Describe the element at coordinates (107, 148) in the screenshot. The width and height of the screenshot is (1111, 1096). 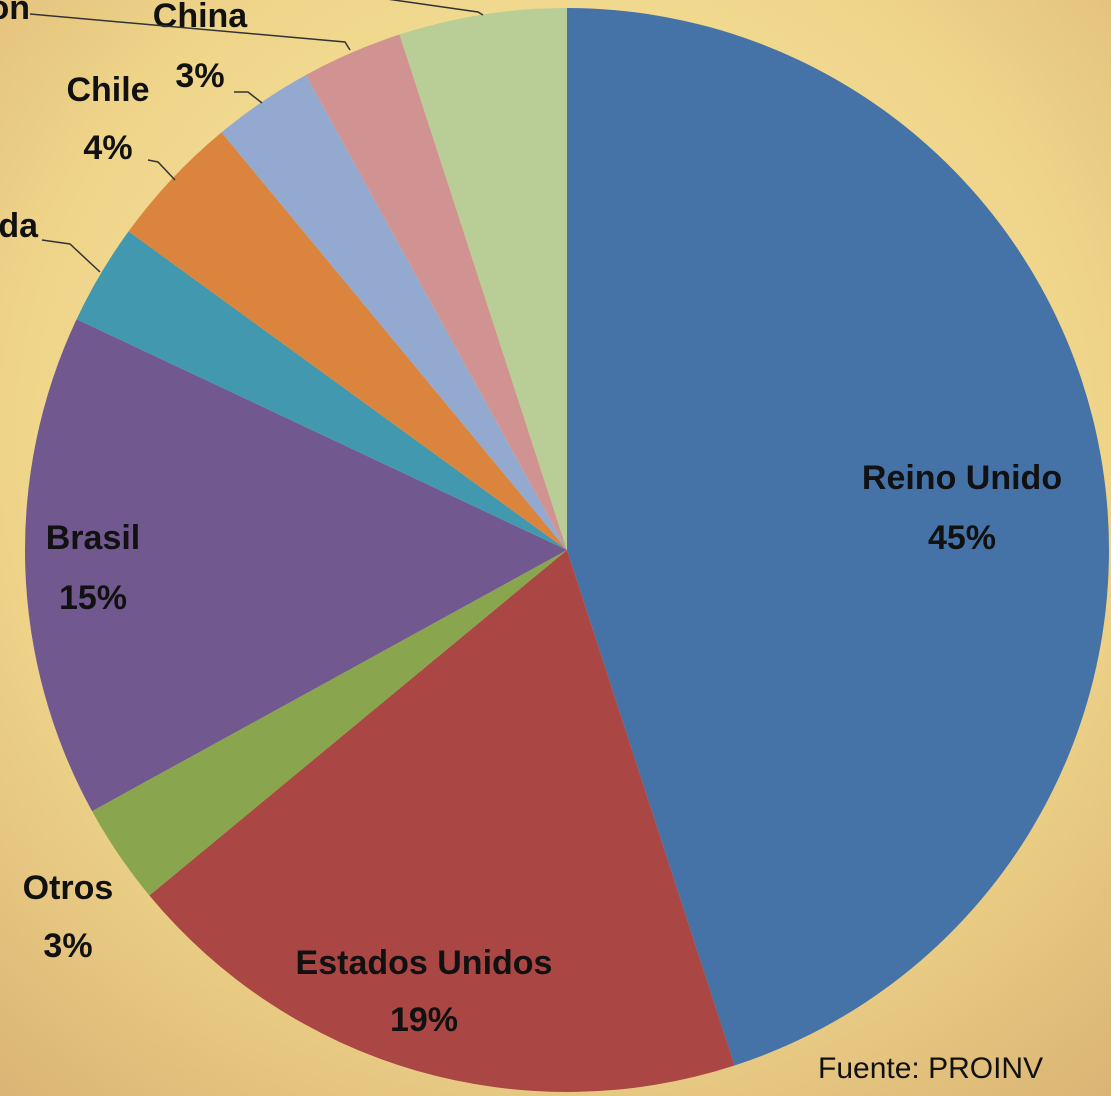
I see `value-label: 4%` at that location.